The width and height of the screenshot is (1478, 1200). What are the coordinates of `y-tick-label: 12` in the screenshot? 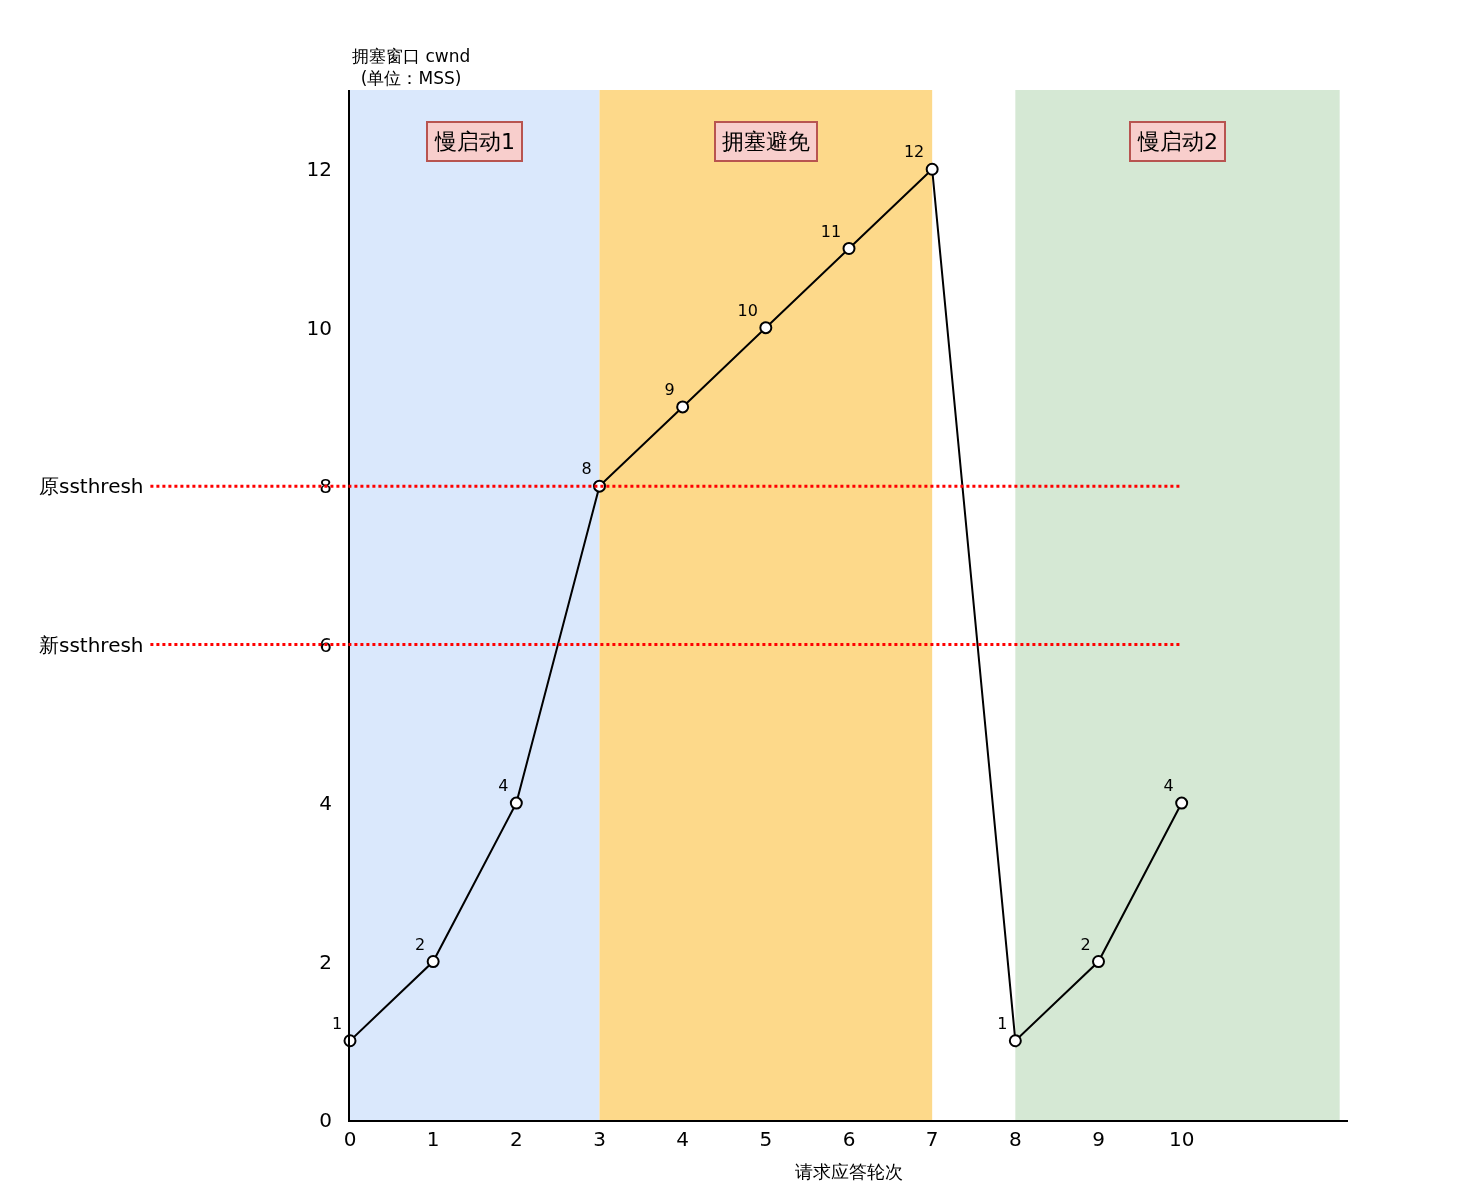 It's located at (319, 169).